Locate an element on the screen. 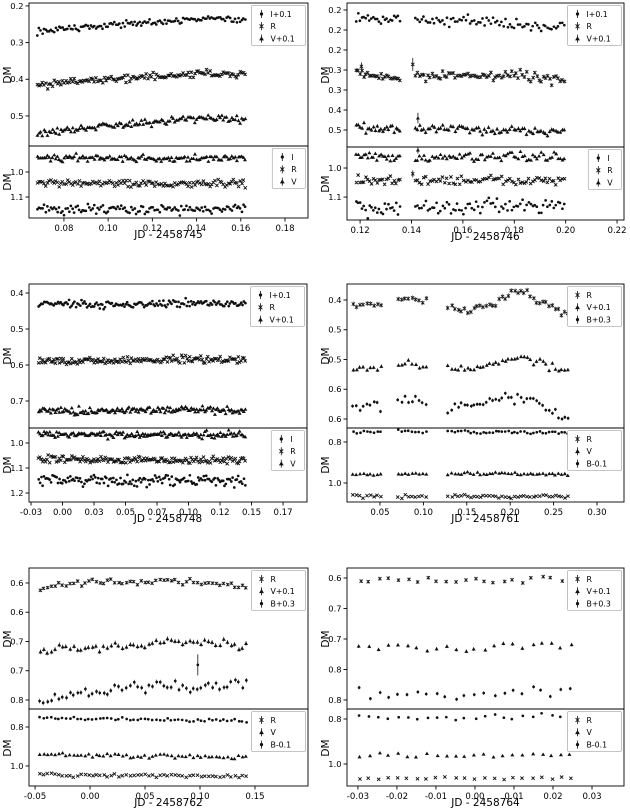  legend-entry-label: B-0.1 is located at coordinates (281, 744).